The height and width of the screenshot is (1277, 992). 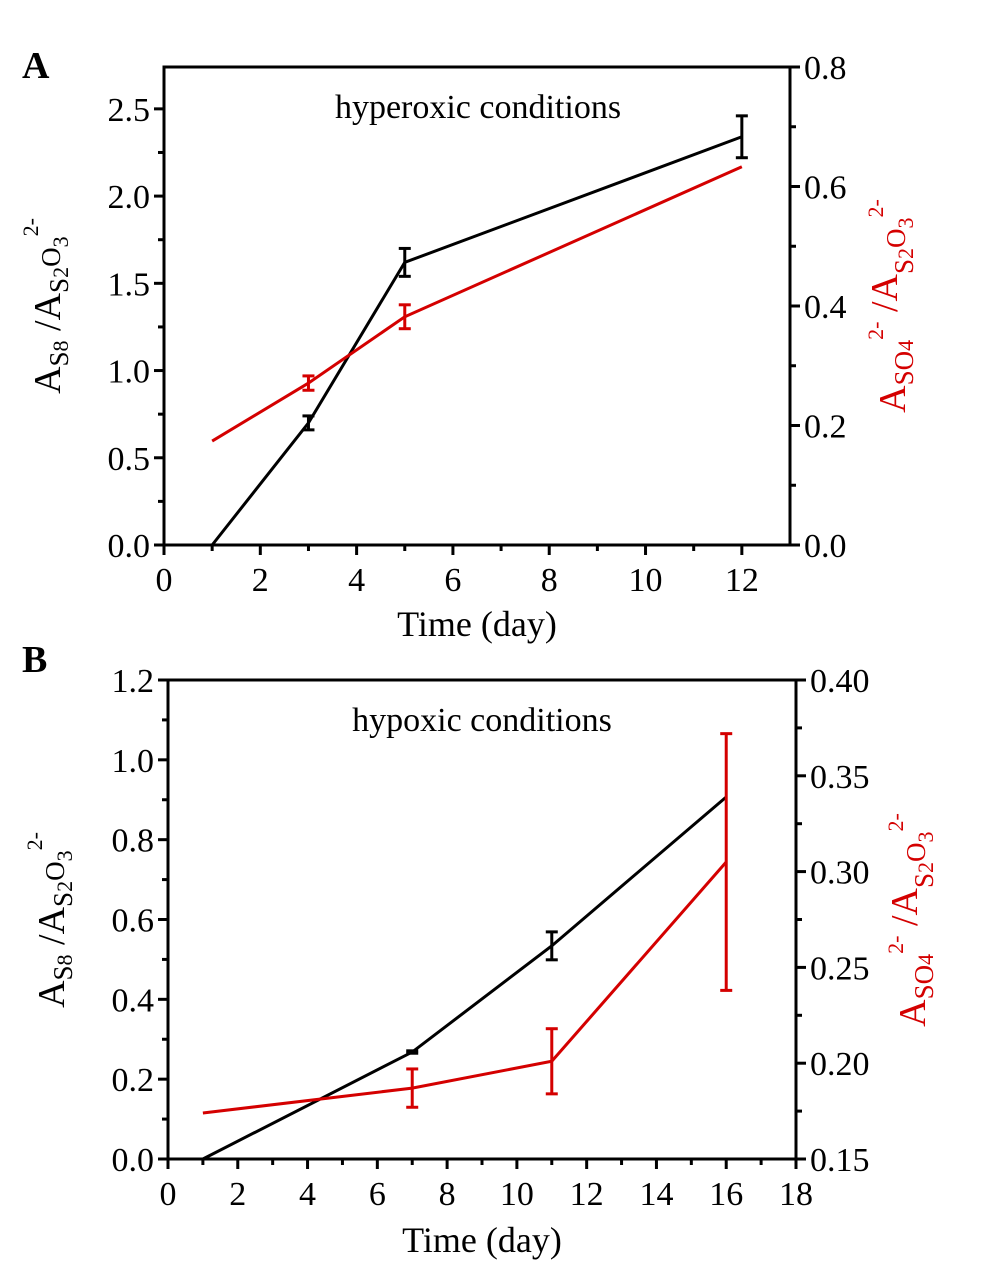 I want to click on x-tick-label: 16, so click(x=726, y=1194).